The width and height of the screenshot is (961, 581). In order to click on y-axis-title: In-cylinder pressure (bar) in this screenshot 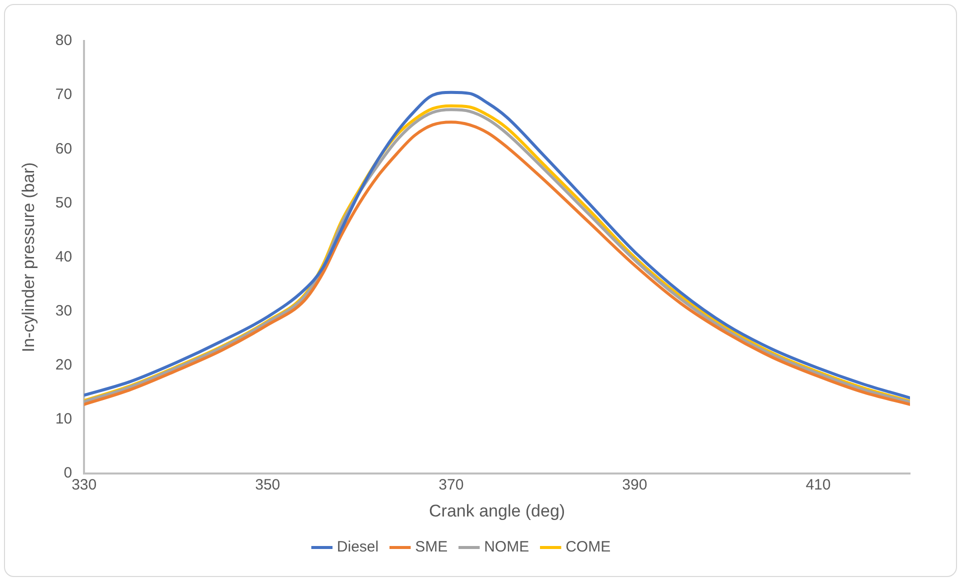, I will do `click(28, 257)`.